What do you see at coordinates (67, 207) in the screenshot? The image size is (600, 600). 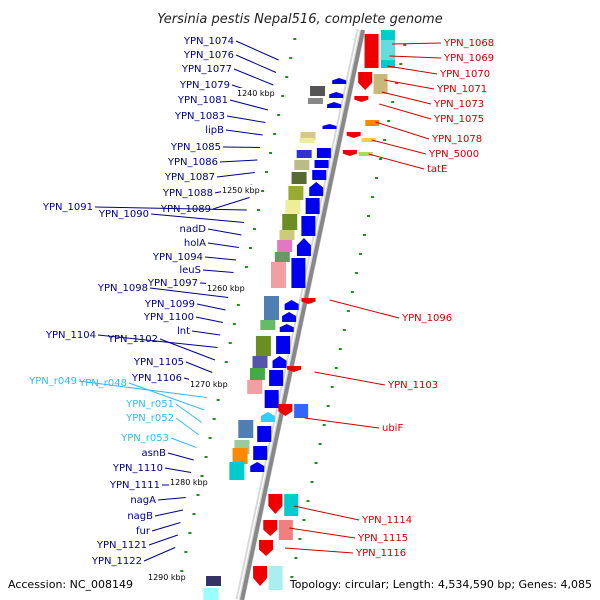 I see `gene-label-ypn_1091: YPN_1091` at bounding box center [67, 207].